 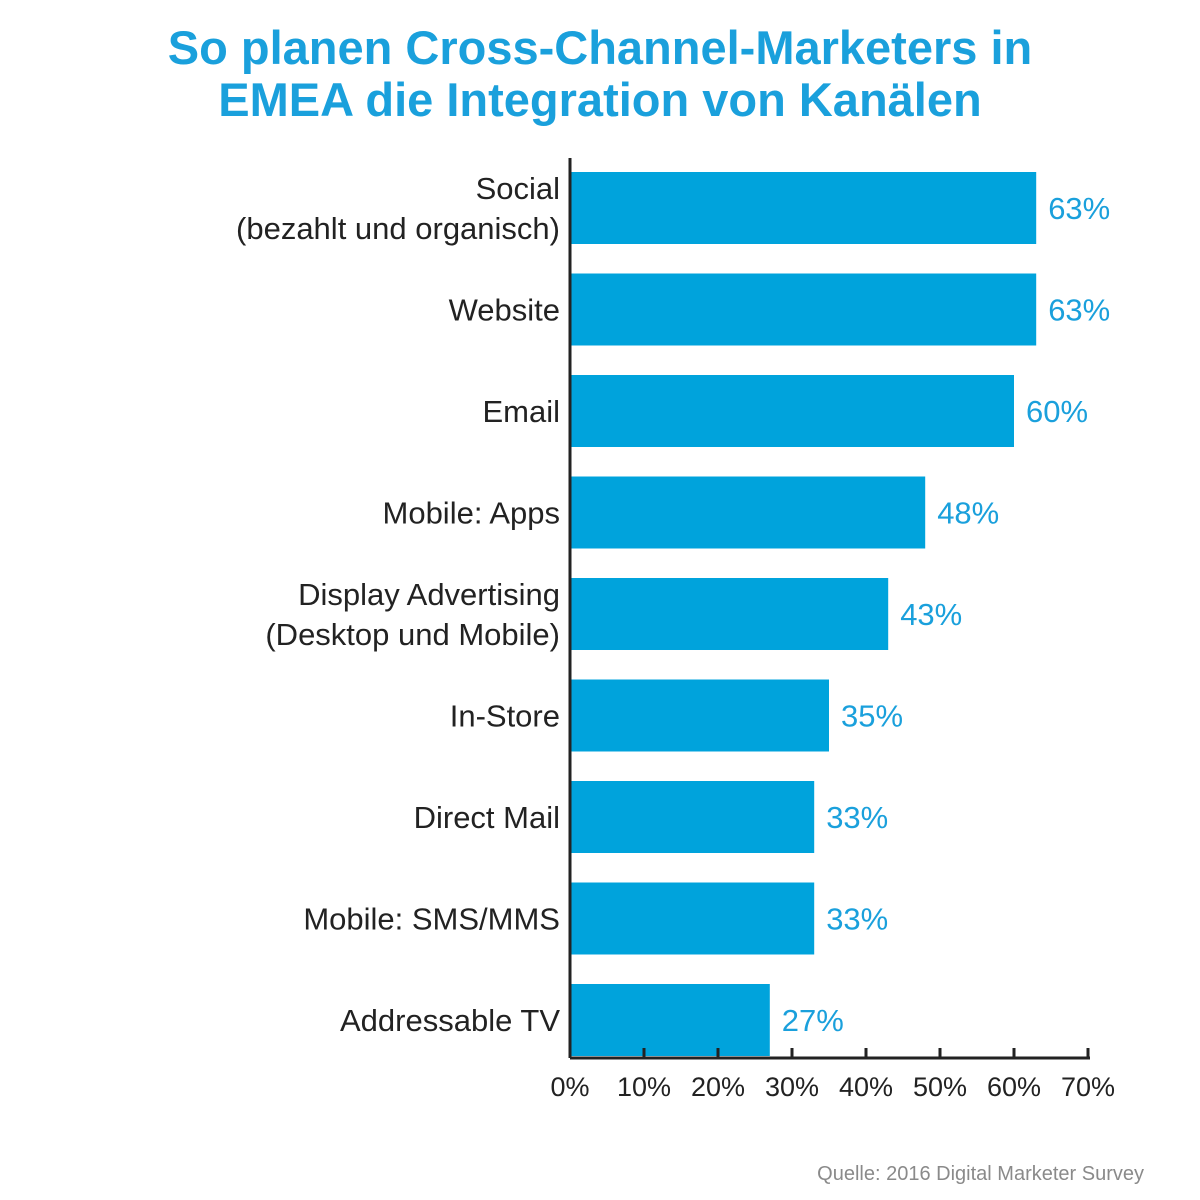 What do you see at coordinates (644, 1087) in the screenshot?
I see `x-tick-label: 10%` at bounding box center [644, 1087].